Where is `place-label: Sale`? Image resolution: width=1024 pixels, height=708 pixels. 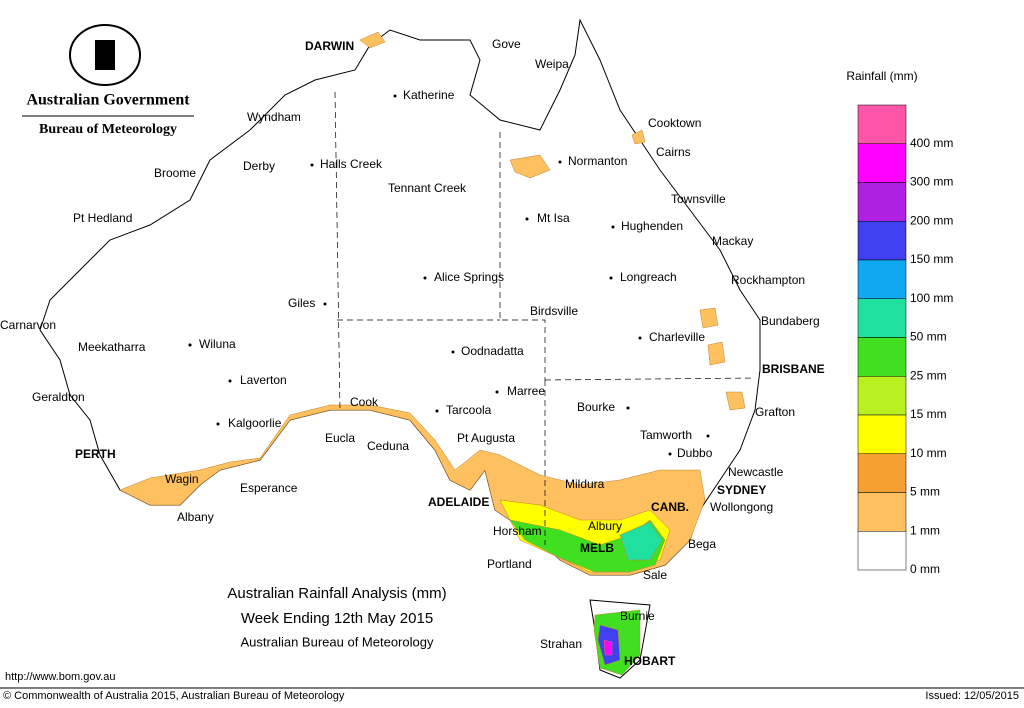
place-label: Sale is located at coordinates (655, 575).